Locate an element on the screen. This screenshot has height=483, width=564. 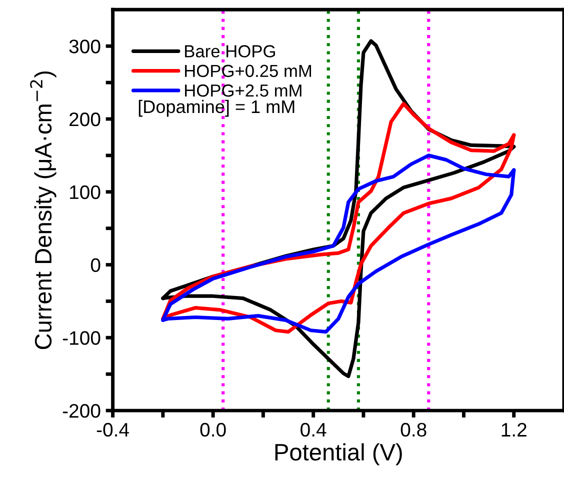
x-tick-label: 0.8 is located at coordinates (413, 429).